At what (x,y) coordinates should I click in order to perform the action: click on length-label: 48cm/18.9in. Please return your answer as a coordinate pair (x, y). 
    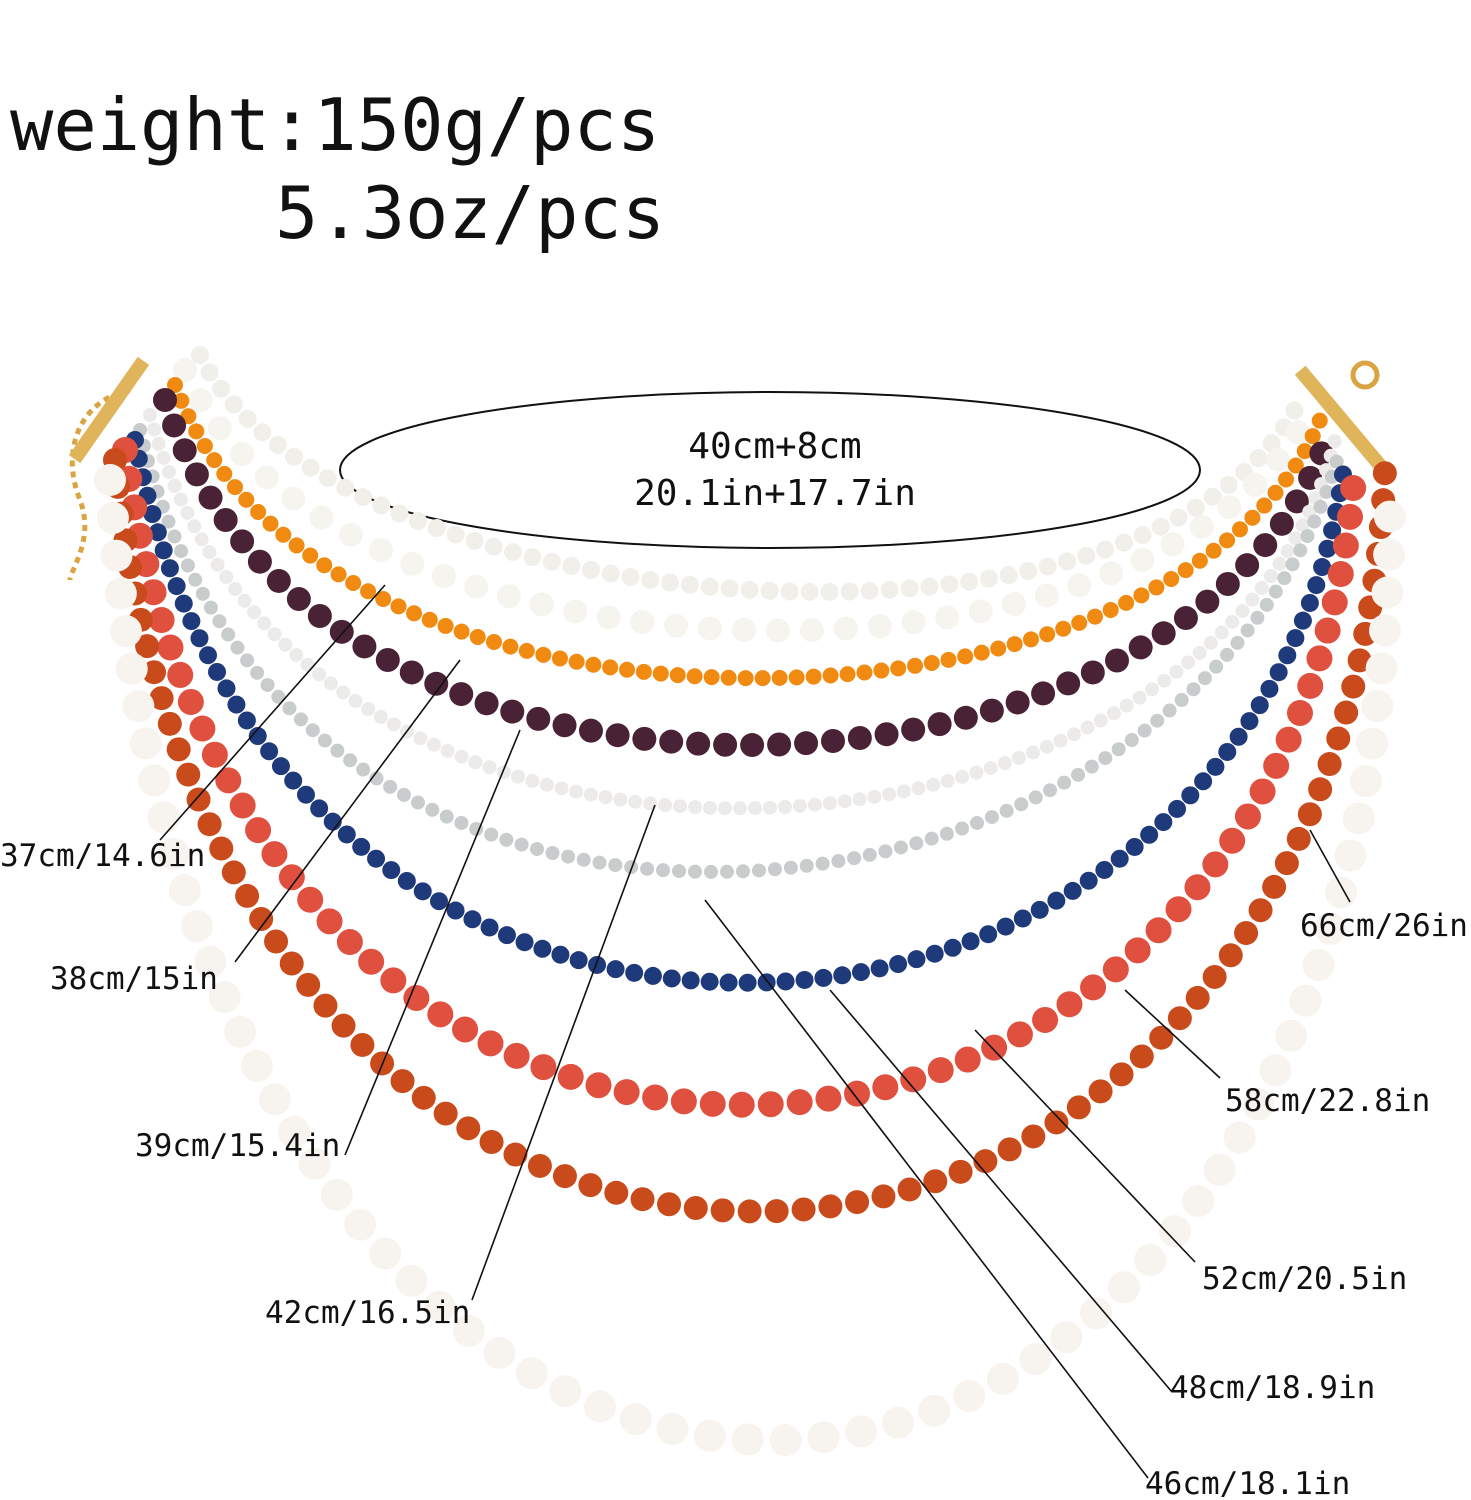
    Looking at the image, I should click on (1272, 1388).